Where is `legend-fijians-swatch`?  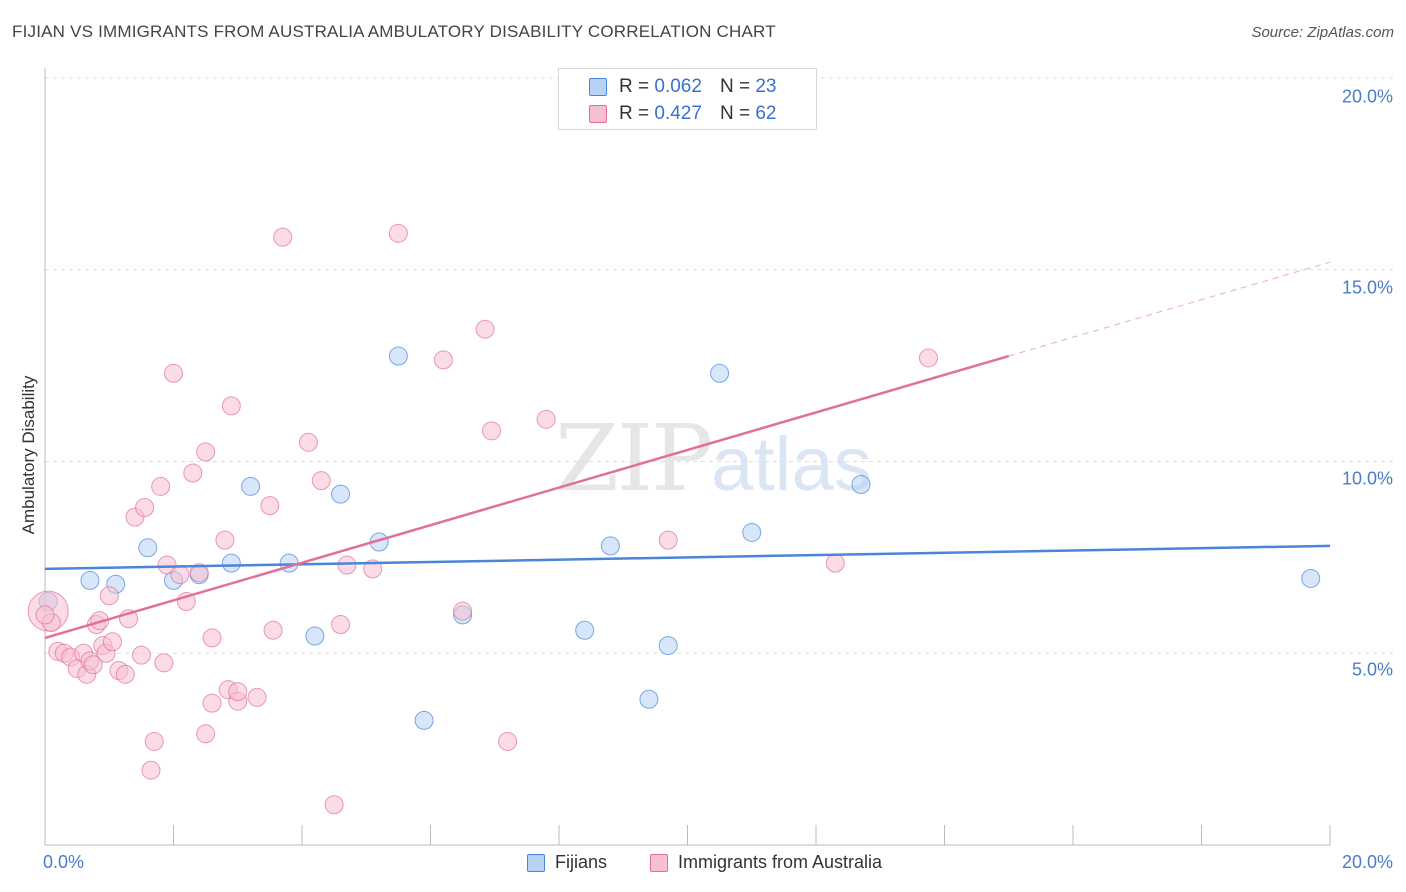
legend-fijians-swatch is located at coordinates (536, 862).